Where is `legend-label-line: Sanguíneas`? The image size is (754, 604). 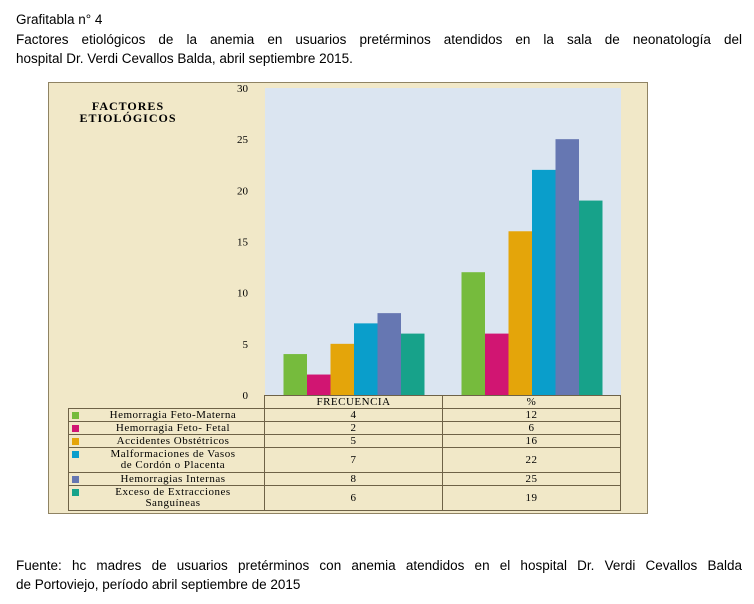
legend-label-line: Sanguíneas is located at coordinates (173, 503).